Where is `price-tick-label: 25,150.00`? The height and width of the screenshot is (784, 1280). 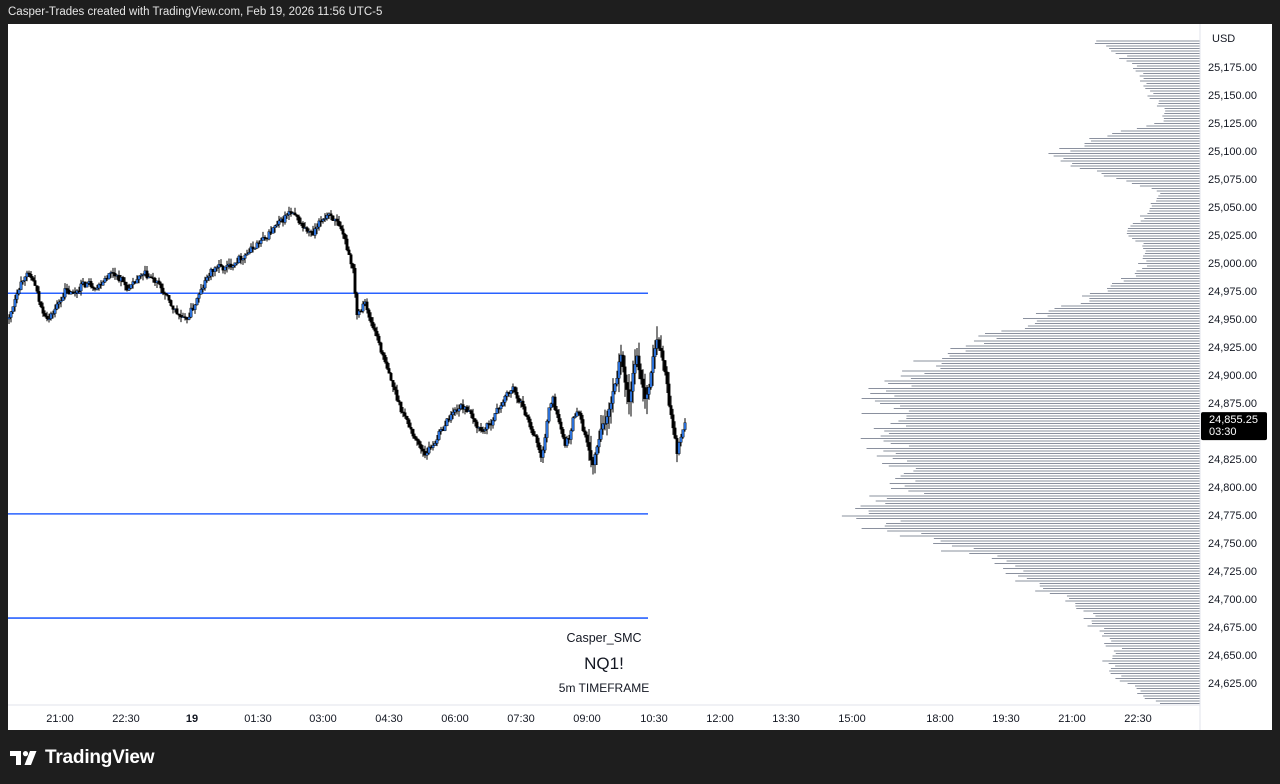 price-tick-label: 25,150.00 is located at coordinates (1232, 96).